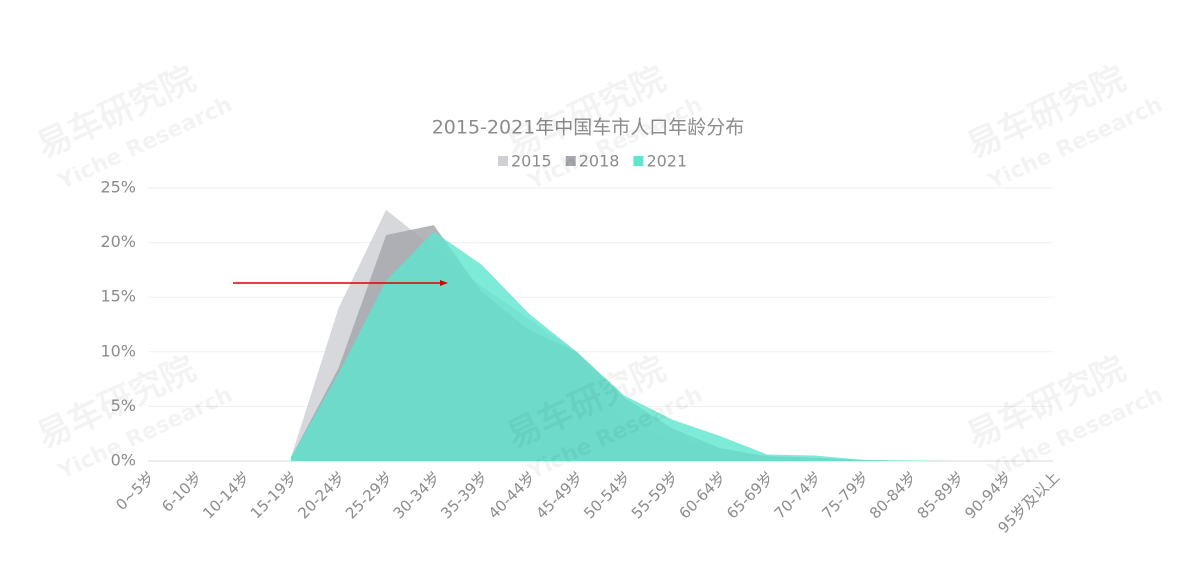 This screenshot has height=561, width=1200. What do you see at coordinates (274, 495) in the screenshot?
I see `x-tick-label: 15-19岁` at bounding box center [274, 495].